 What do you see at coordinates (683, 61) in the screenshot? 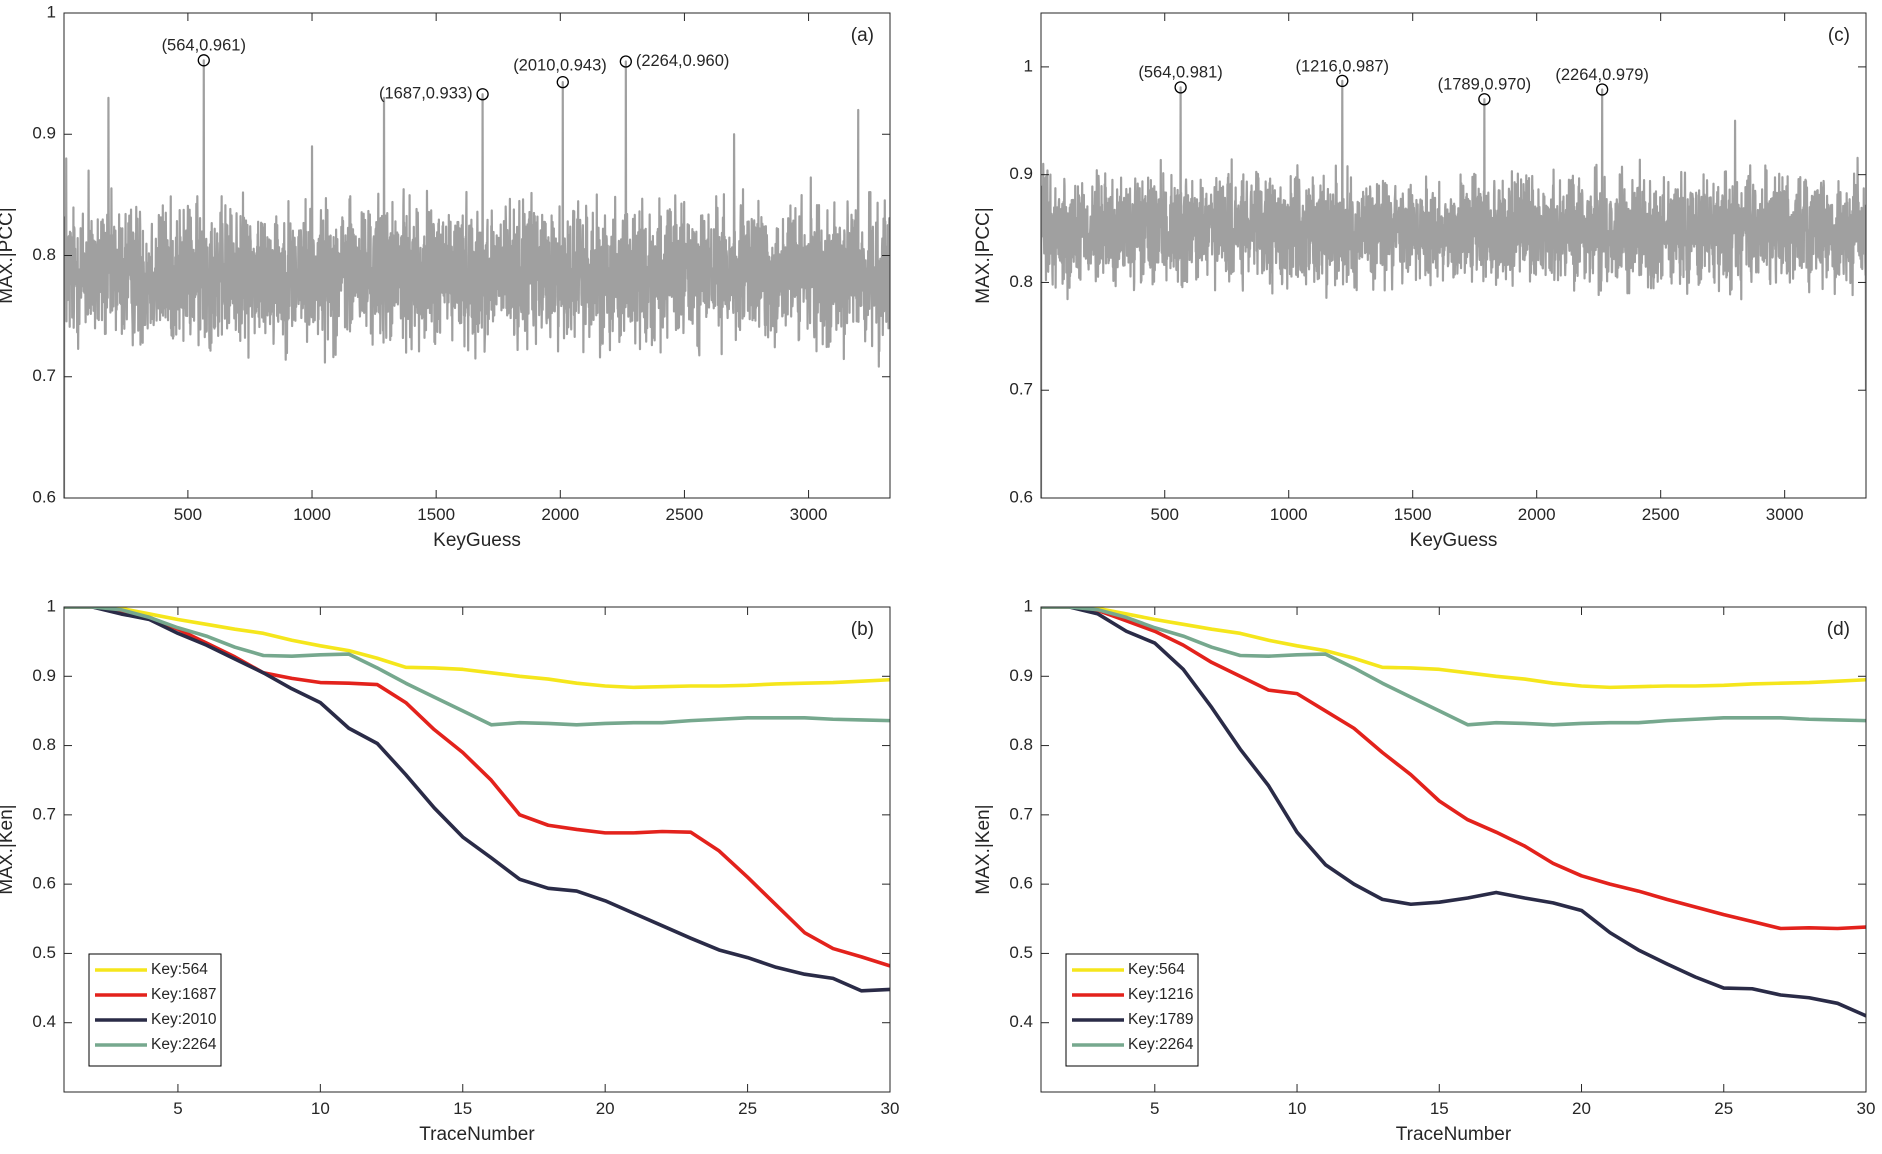
I see `peak-label: (2264,0.960)` at bounding box center [683, 61].